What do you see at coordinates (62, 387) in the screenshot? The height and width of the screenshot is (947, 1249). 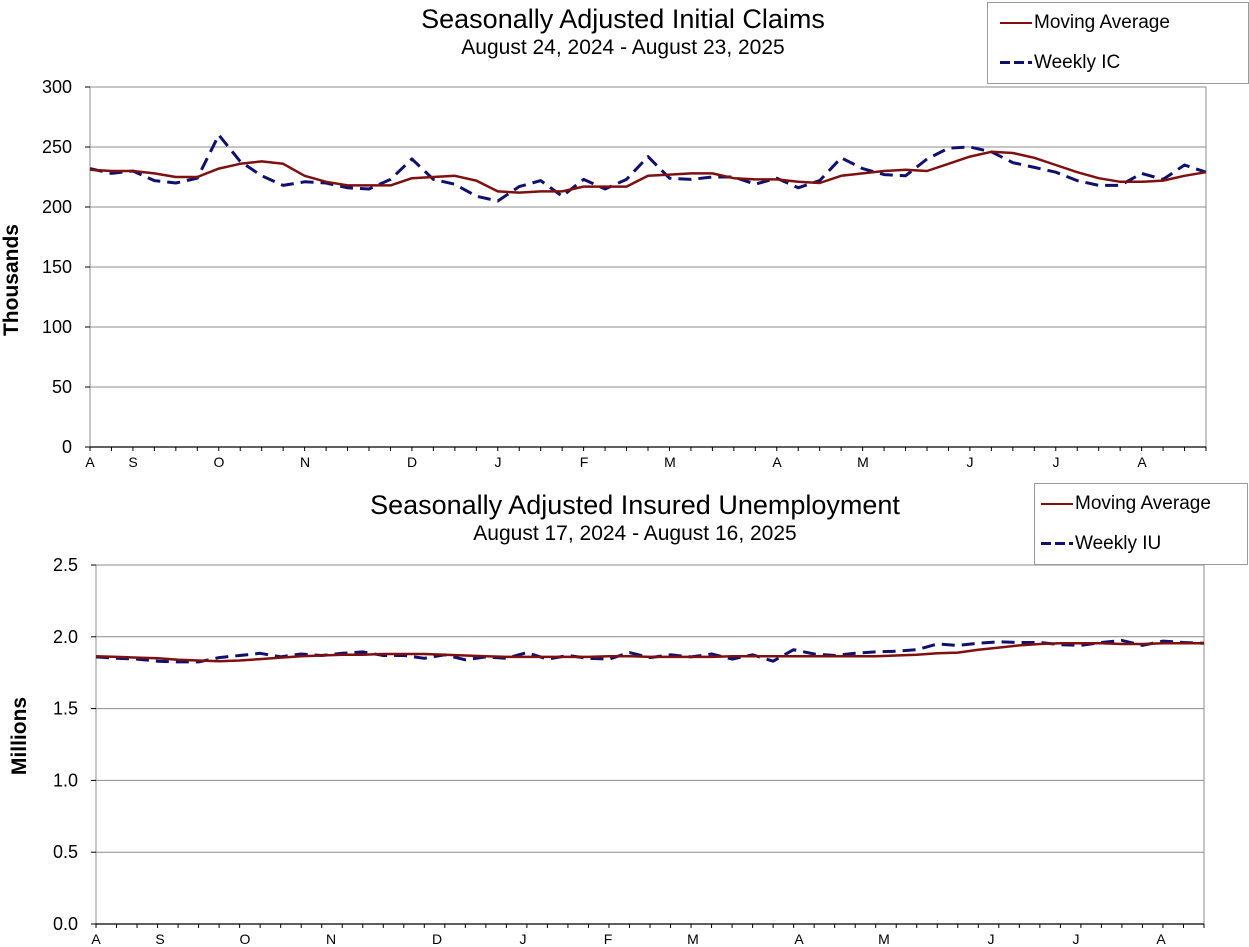 I see `y-tick-label: 50` at bounding box center [62, 387].